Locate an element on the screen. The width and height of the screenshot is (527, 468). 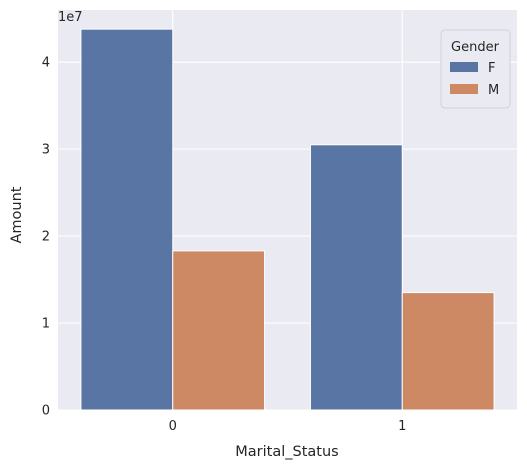
legend-title: Gender is located at coordinates (475, 47).